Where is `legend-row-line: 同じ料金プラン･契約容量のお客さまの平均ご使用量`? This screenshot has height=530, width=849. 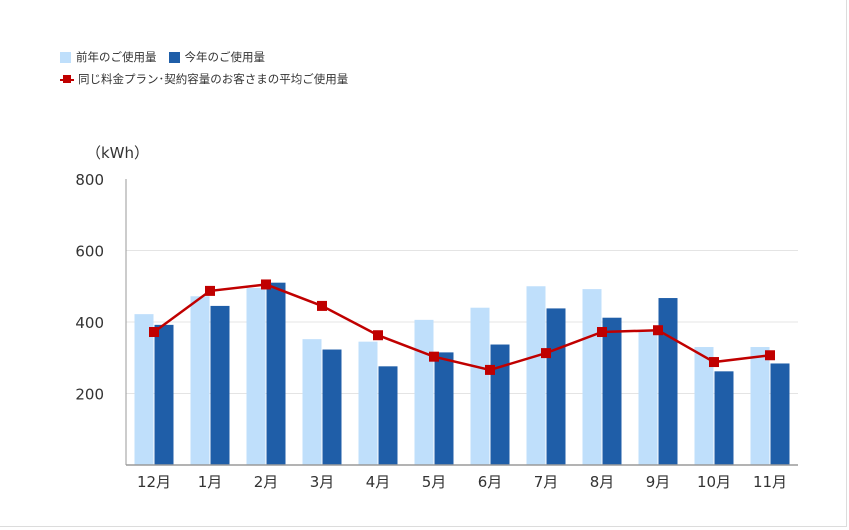
legend-row-line: 同じ料金プラン･契約容量のお客さまの平均ご使用量 is located at coordinates (210, 79).